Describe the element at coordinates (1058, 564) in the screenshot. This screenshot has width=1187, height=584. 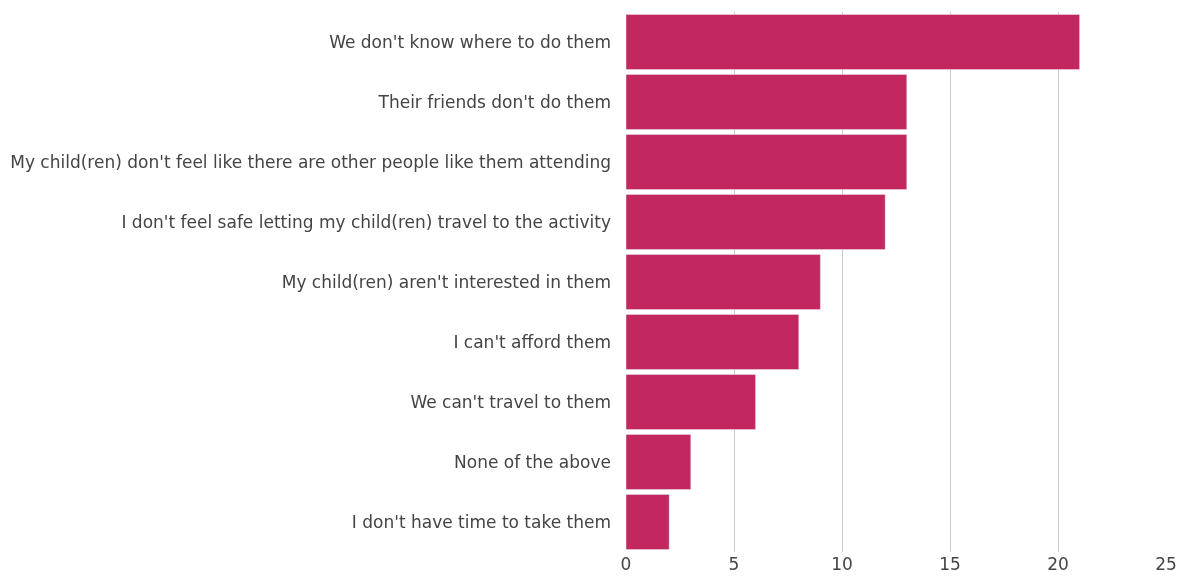
I see `x-tick-label: 20` at that location.